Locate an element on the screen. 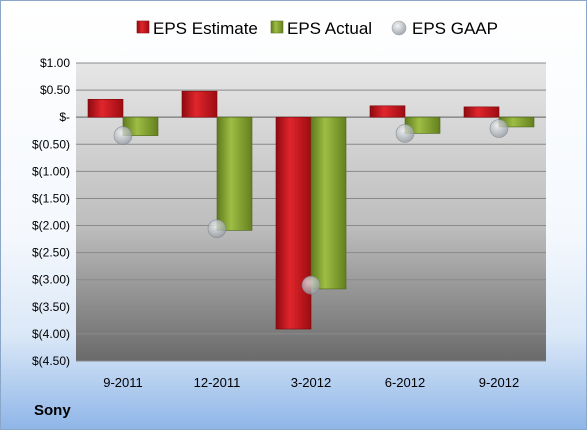 Image resolution: width=587 pixels, height=430 pixels. x-tick-label: 3-2012 is located at coordinates (311, 382).